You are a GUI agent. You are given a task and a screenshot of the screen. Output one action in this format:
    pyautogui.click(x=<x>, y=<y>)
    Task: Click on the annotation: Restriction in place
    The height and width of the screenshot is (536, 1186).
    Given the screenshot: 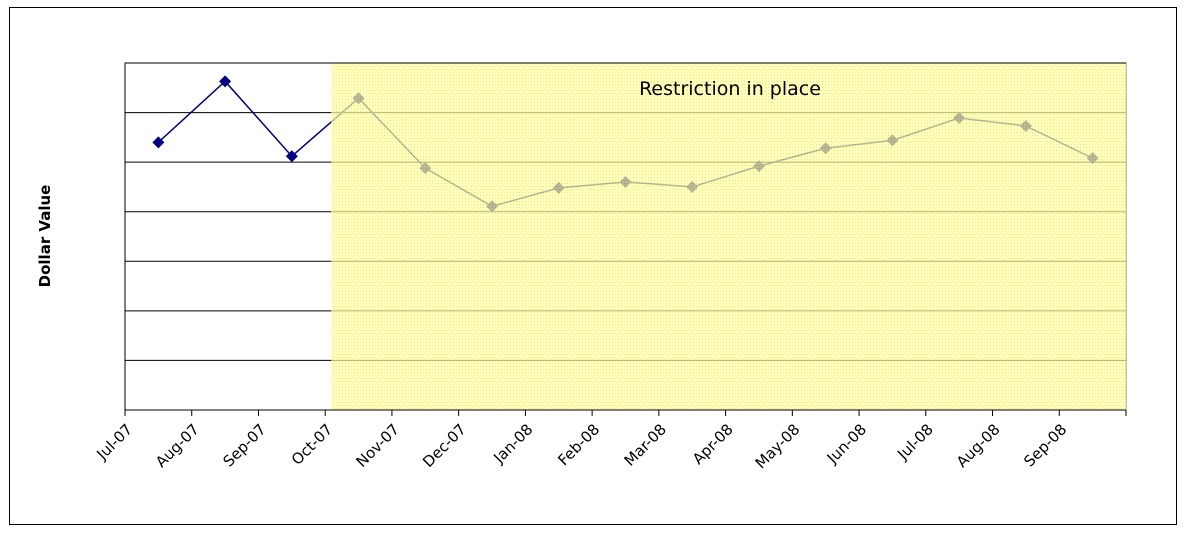 What is the action you would take?
    pyautogui.click(x=730, y=89)
    